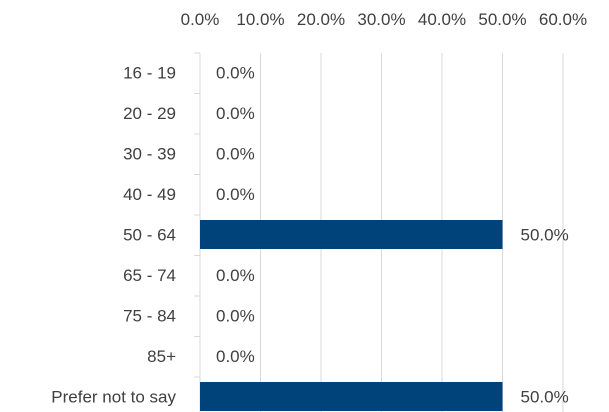 The image size is (609, 412). I want to click on x-tick-label: 50.0%, so click(502, 19).